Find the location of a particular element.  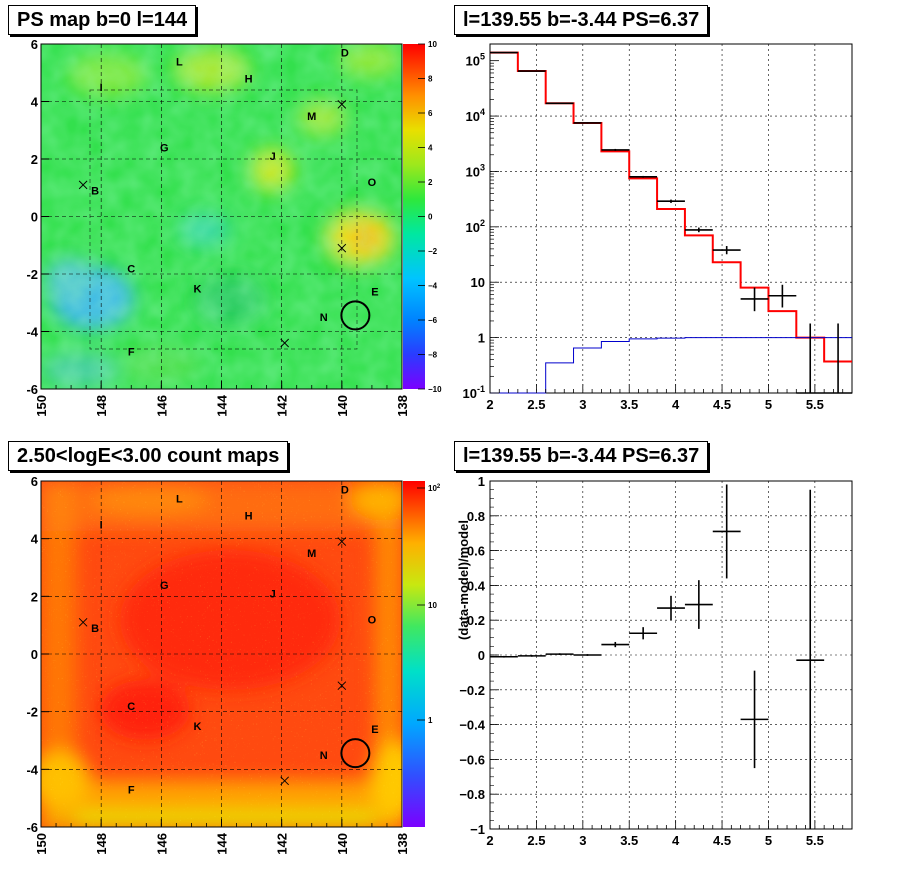

tick-label-y: 10⁻¹ is located at coordinates (474, 392).